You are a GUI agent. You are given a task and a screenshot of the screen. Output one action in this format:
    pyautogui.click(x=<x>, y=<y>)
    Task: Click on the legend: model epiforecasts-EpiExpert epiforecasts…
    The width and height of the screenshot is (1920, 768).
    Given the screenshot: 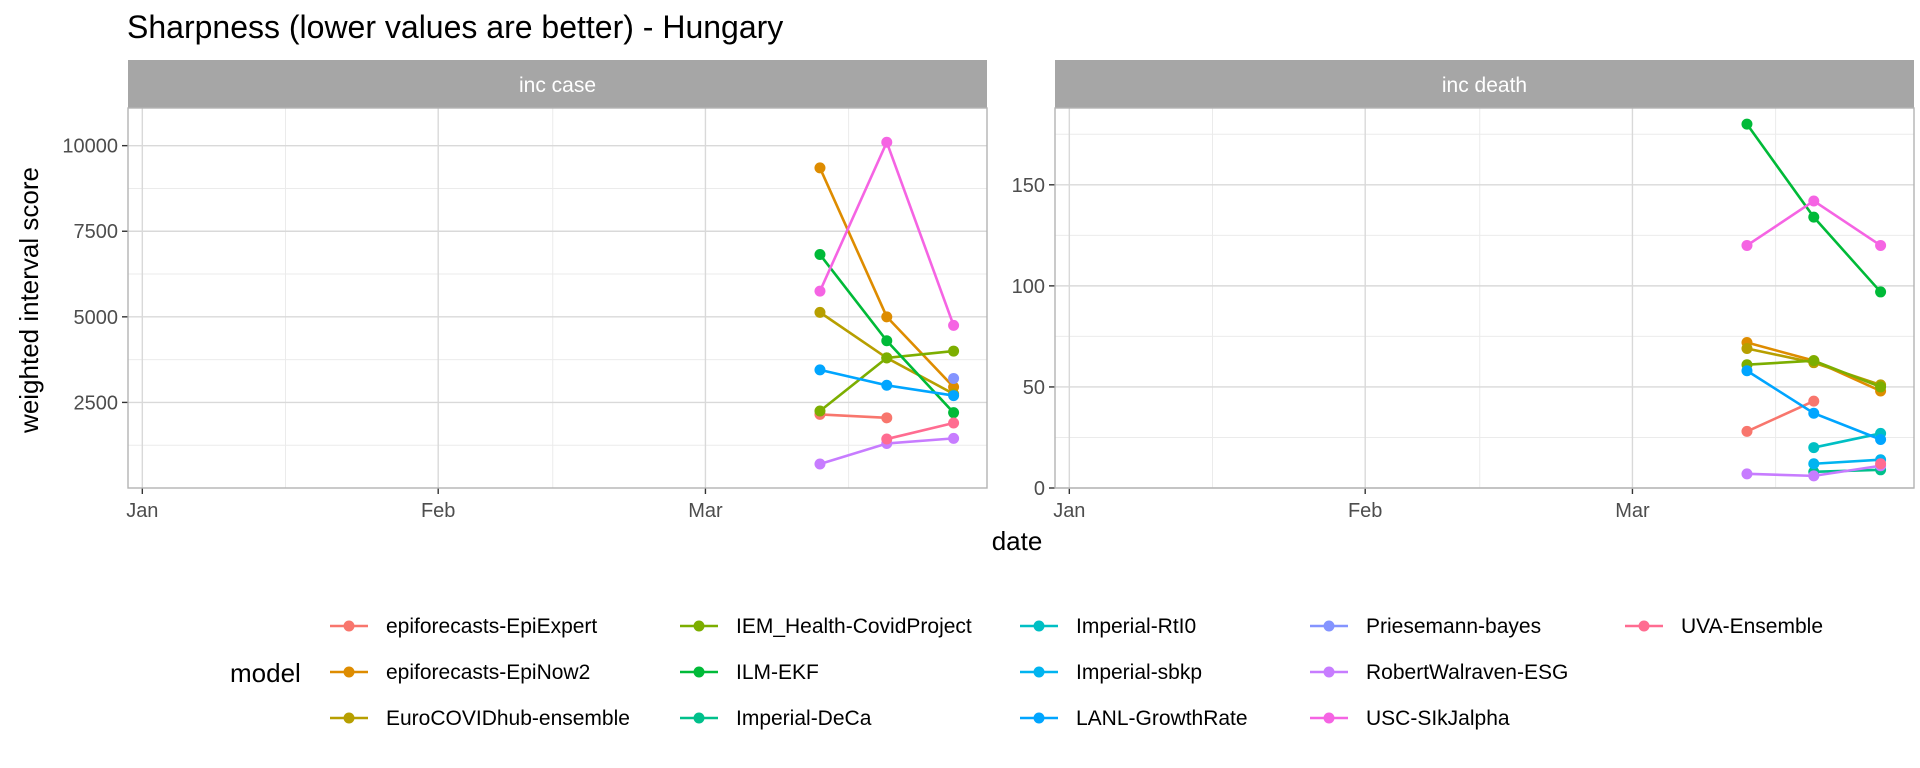 What is the action you would take?
    pyautogui.click(x=1026, y=672)
    